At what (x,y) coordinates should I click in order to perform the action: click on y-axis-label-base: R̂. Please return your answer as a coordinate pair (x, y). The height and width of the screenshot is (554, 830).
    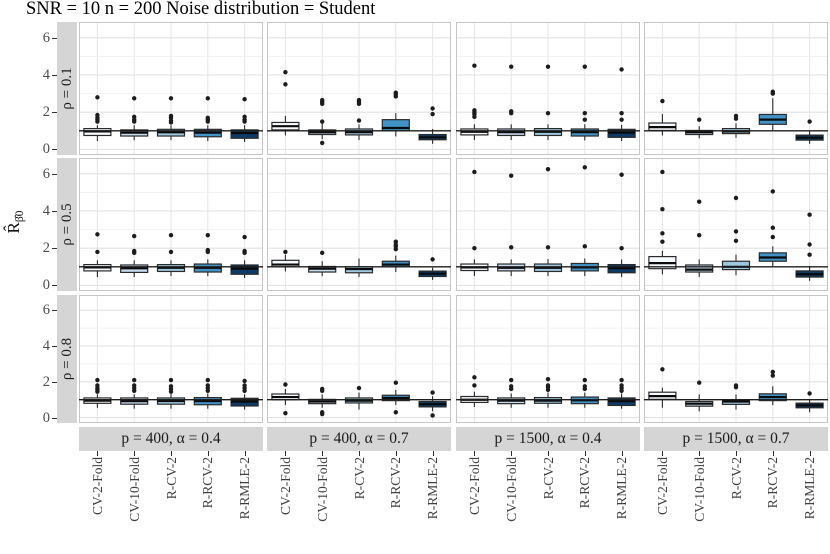
    Looking at the image, I should click on (13, 228).